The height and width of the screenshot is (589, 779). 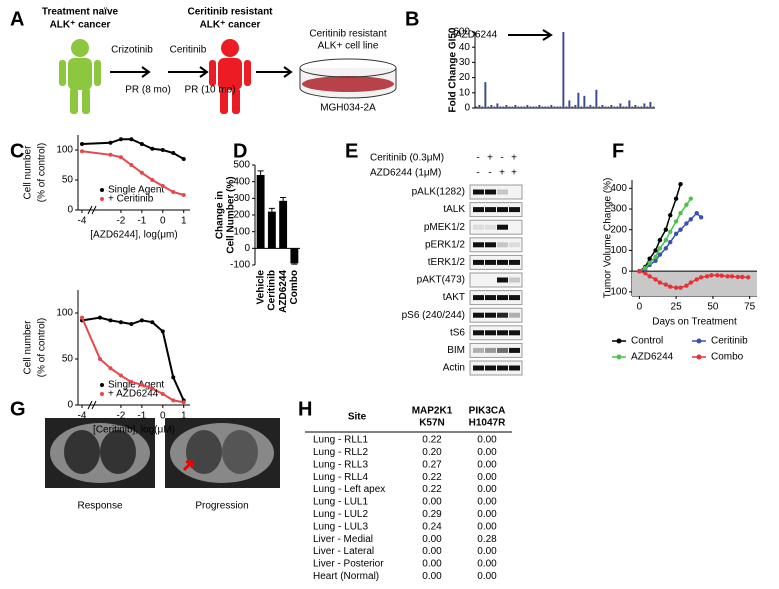 What do you see at coordinates (80, 76) in the screenshot?
I see `patient-naive` at bounding box center [80, 76].